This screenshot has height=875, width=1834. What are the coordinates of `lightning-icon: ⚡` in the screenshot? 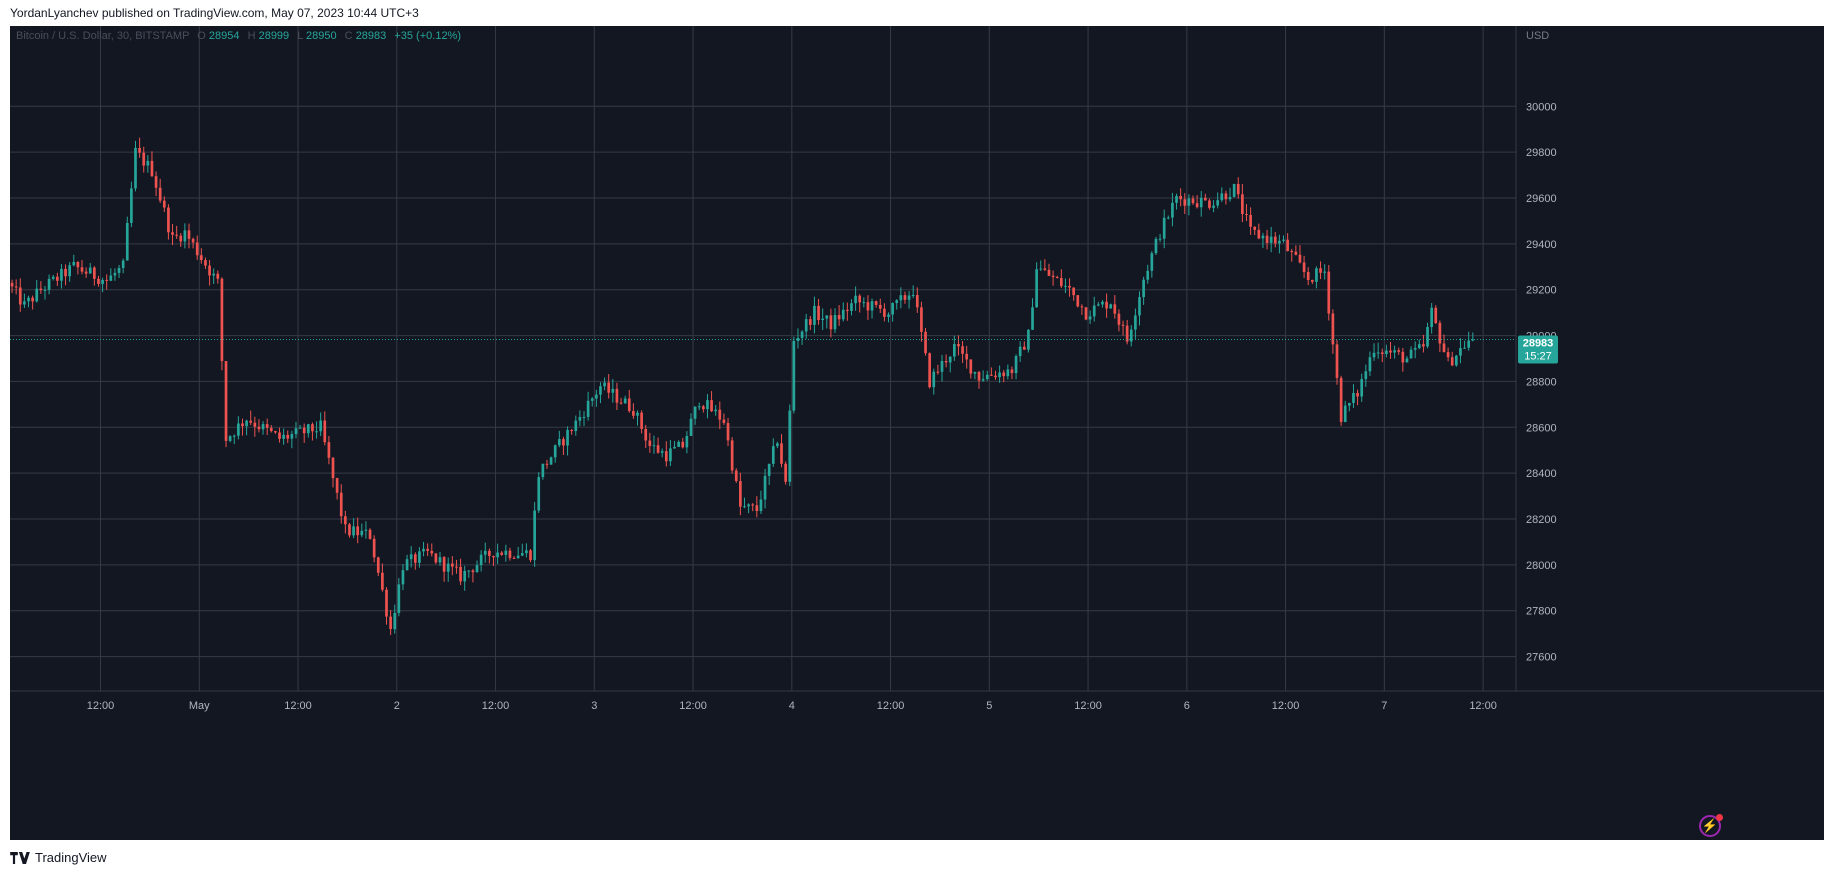 It's located at (1710, 825).